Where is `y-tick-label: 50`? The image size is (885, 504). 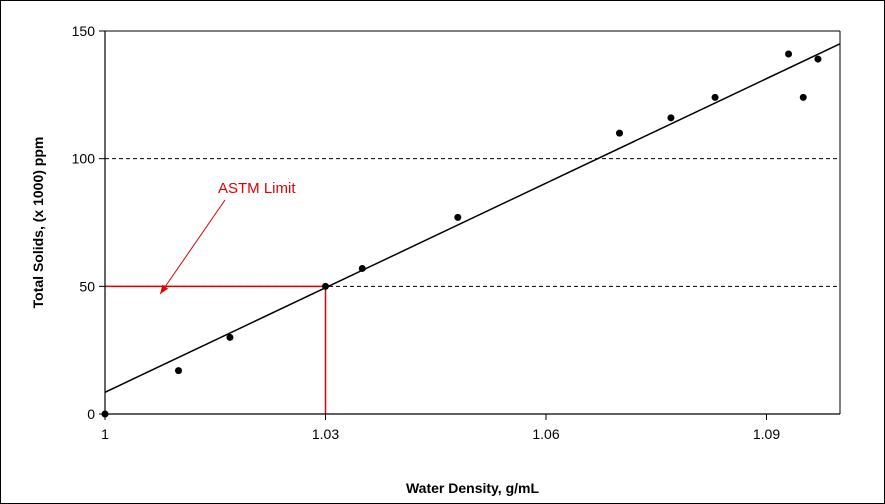 y-tick-label: 50 is located at coordinates (87, 286).